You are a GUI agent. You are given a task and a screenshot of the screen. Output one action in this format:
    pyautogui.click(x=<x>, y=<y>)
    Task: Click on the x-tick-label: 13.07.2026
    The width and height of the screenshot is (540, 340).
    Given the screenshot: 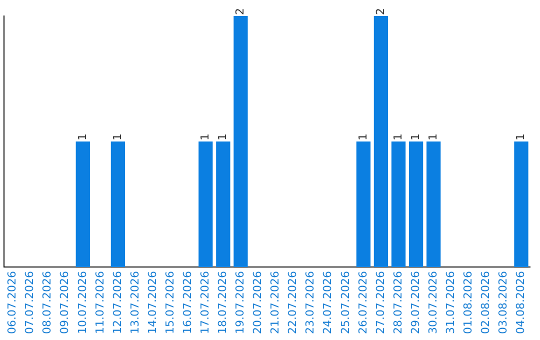 What is the action you would take?
    pyautogui.click(x=135, y=302)
    